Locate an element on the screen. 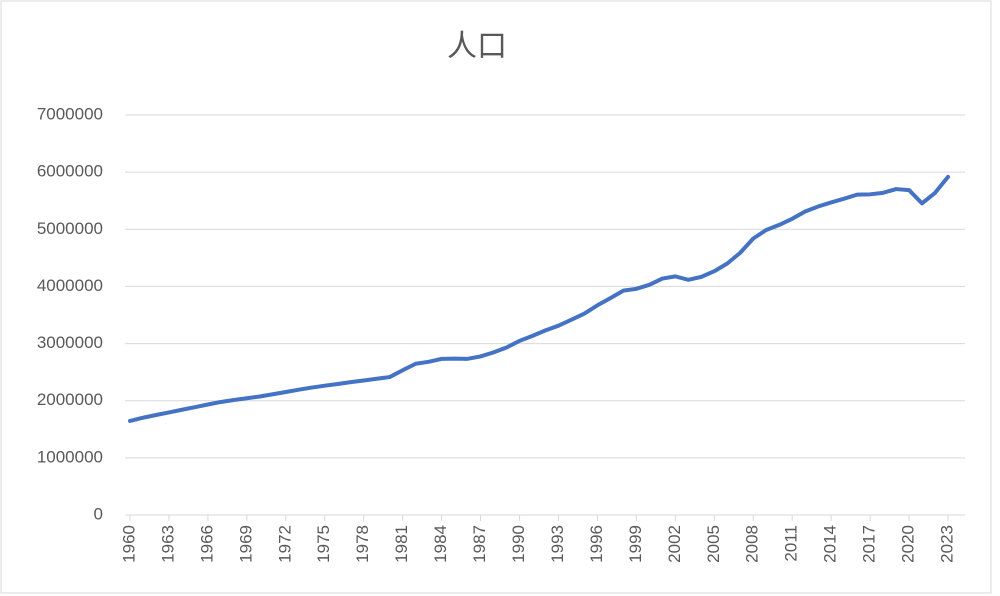 This screenshot has width=1000, height=596. y-tick-label: 7000000 is located at coordinates (70, 113).